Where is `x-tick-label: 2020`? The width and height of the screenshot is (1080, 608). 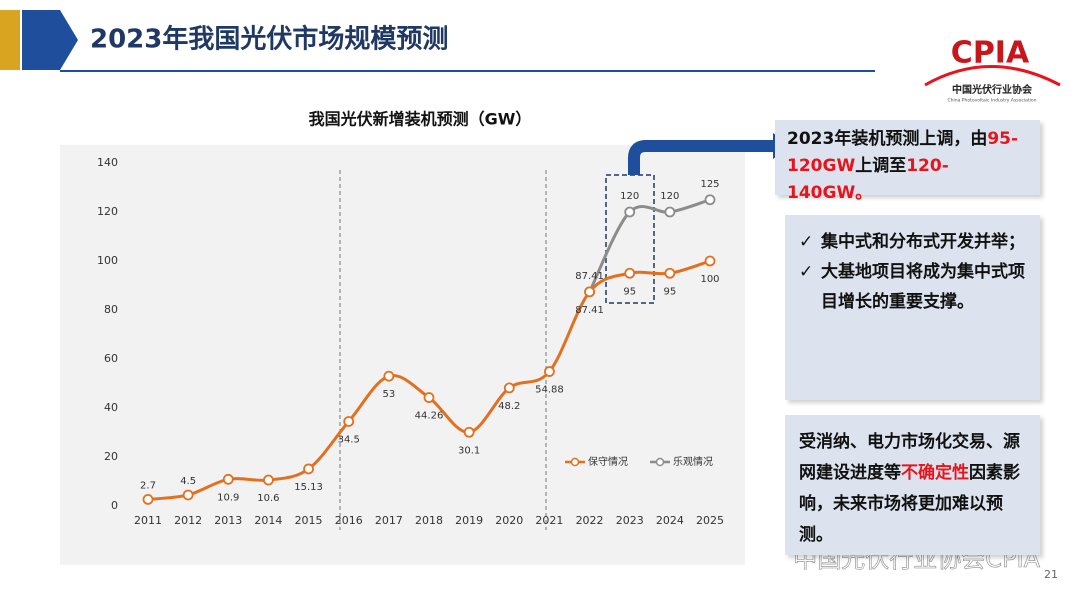 x-tick-label: 2020 is located at coordinates (509, 520).